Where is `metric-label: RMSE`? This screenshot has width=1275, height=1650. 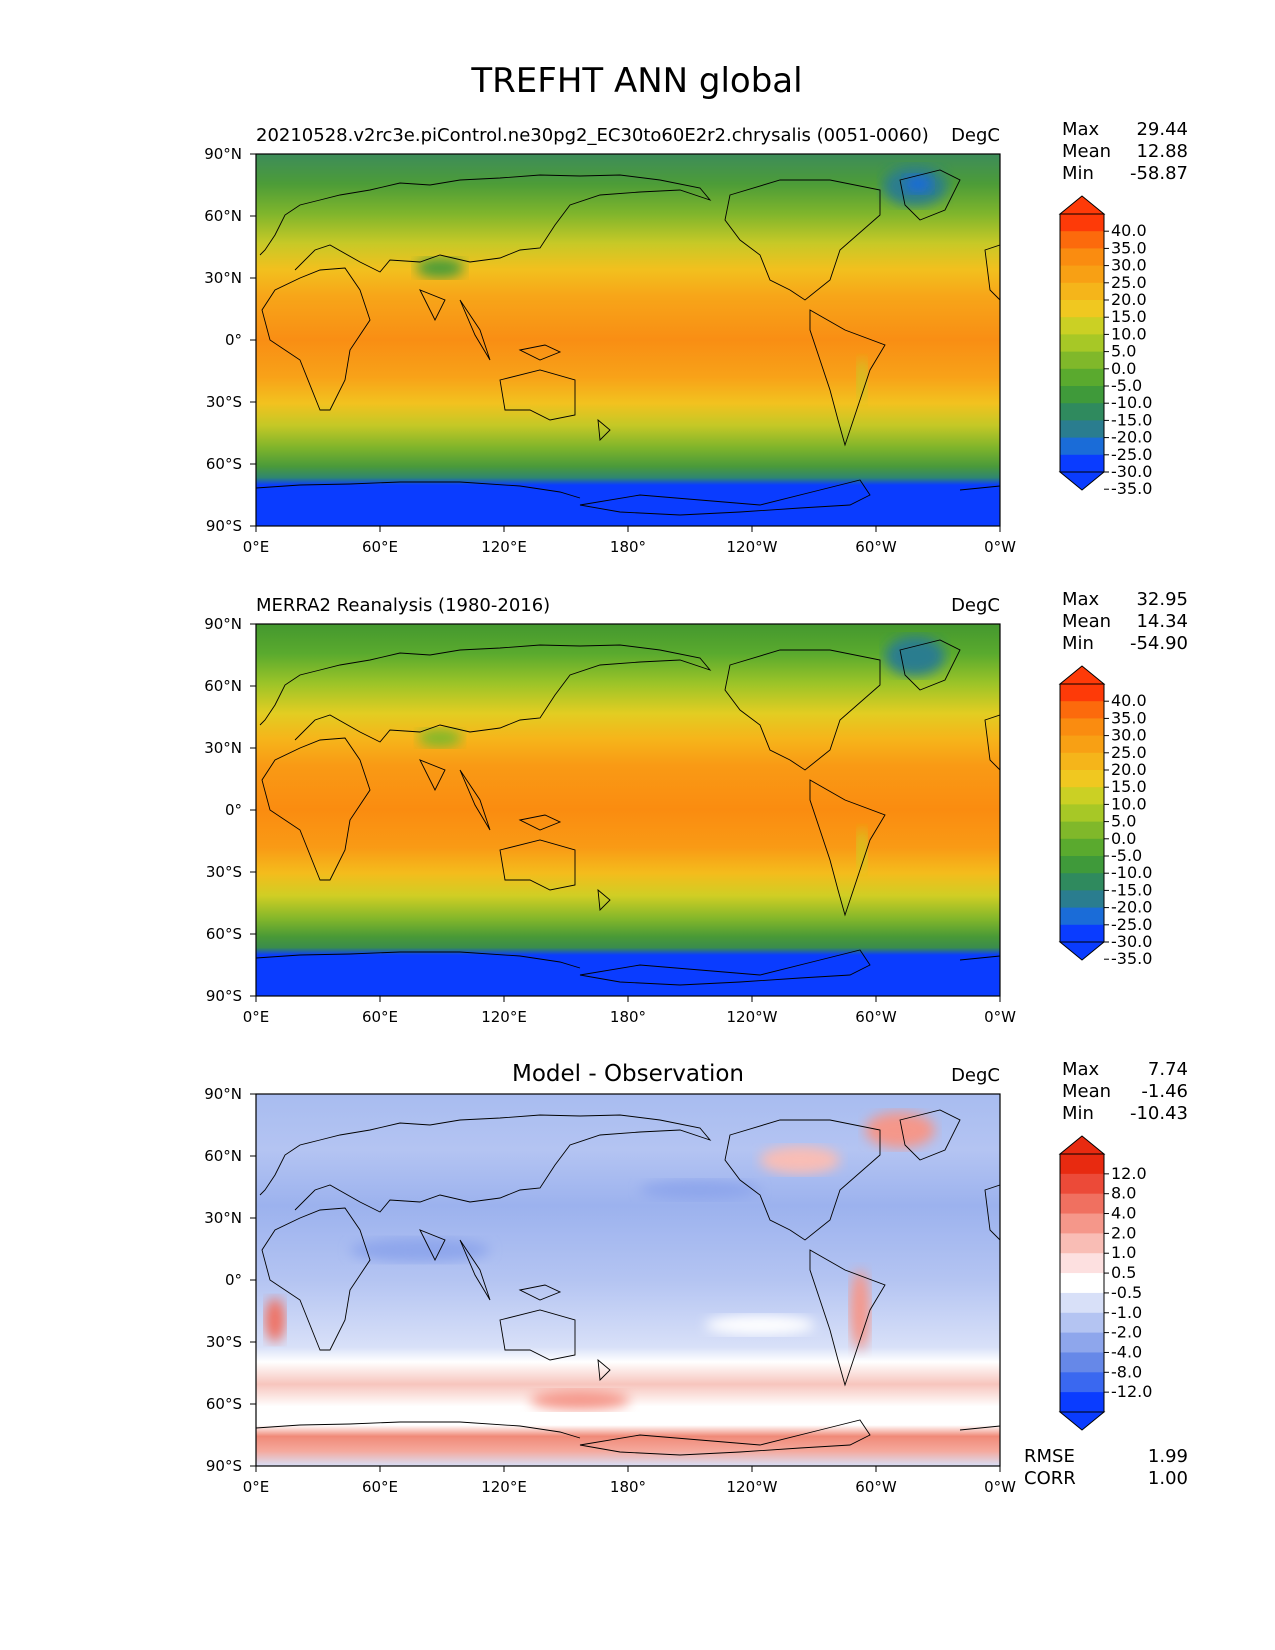
metric-label: RMSE is located at coordinates (1049, 1456).